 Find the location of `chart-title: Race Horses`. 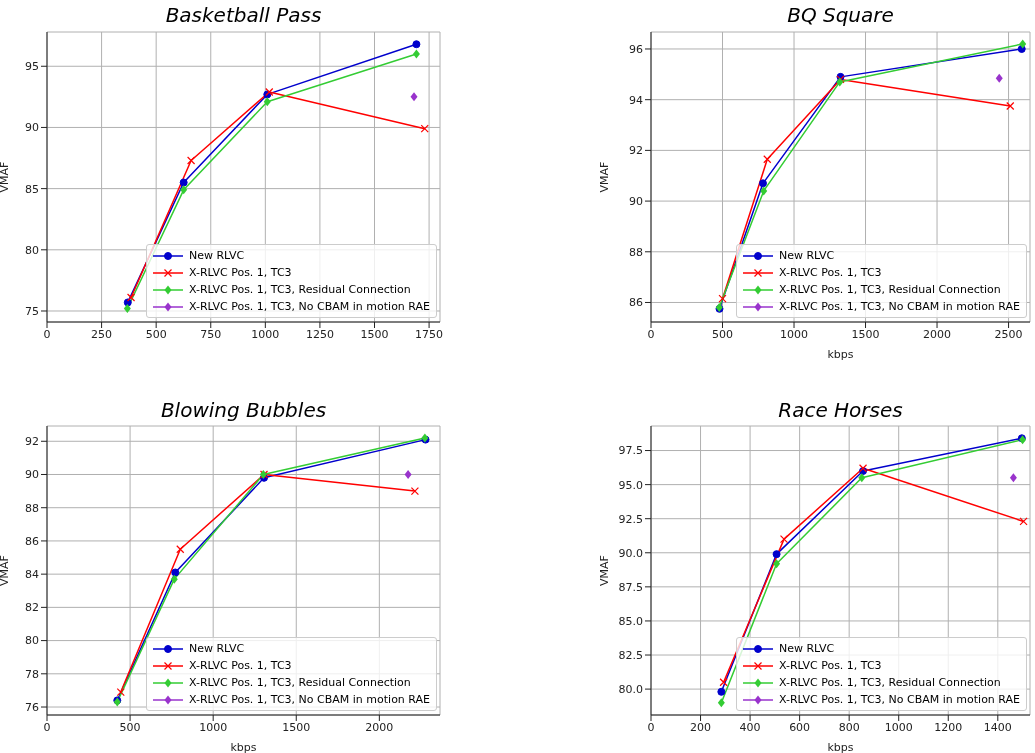

chart-title: Race Horses is located at coordinates (840, 410).